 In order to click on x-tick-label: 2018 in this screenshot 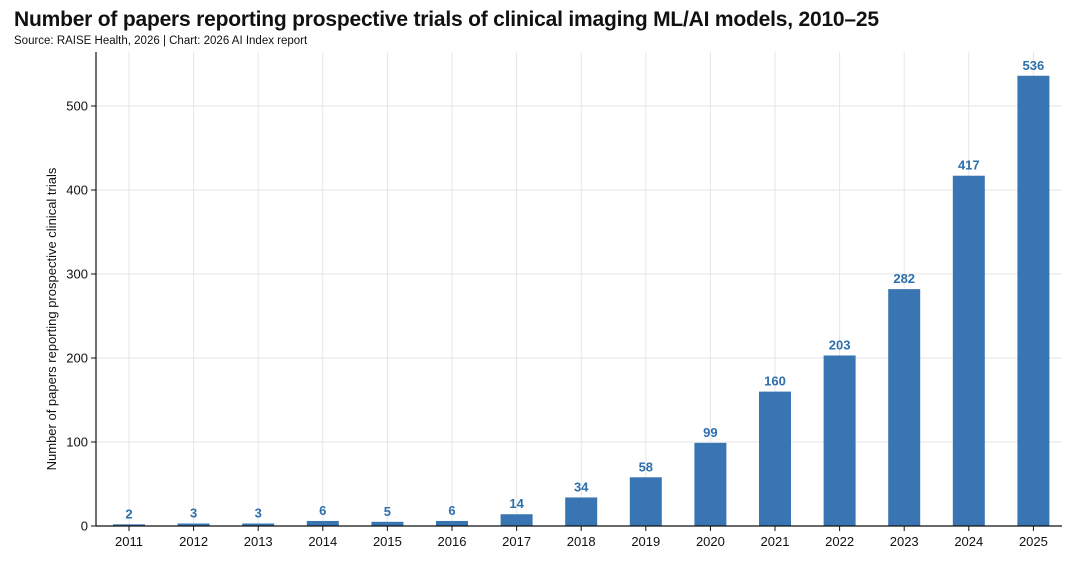, I will do `click(581, 541)`.